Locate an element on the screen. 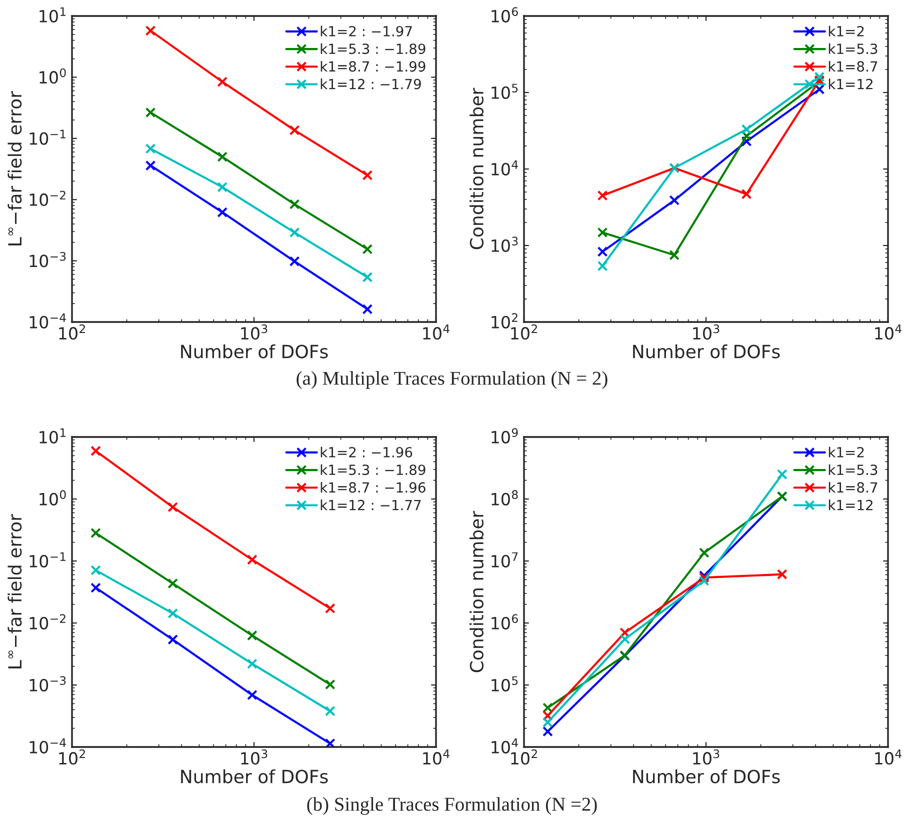  y-tick-label: 10$^{8}$ is located at coordinates (505, 498).